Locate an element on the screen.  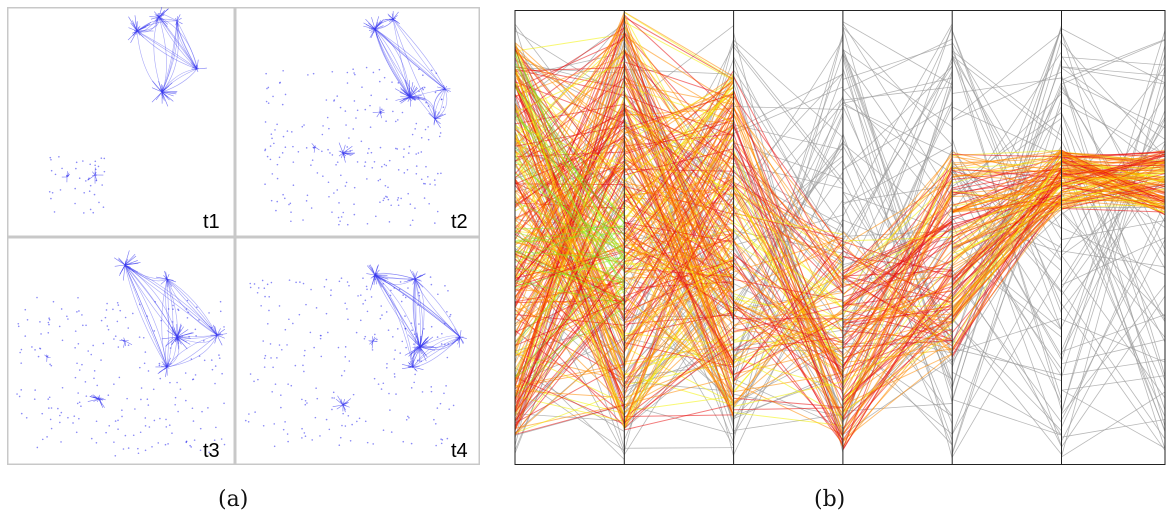
panel-label-t4: t4 is located at coordinates (459, 451).